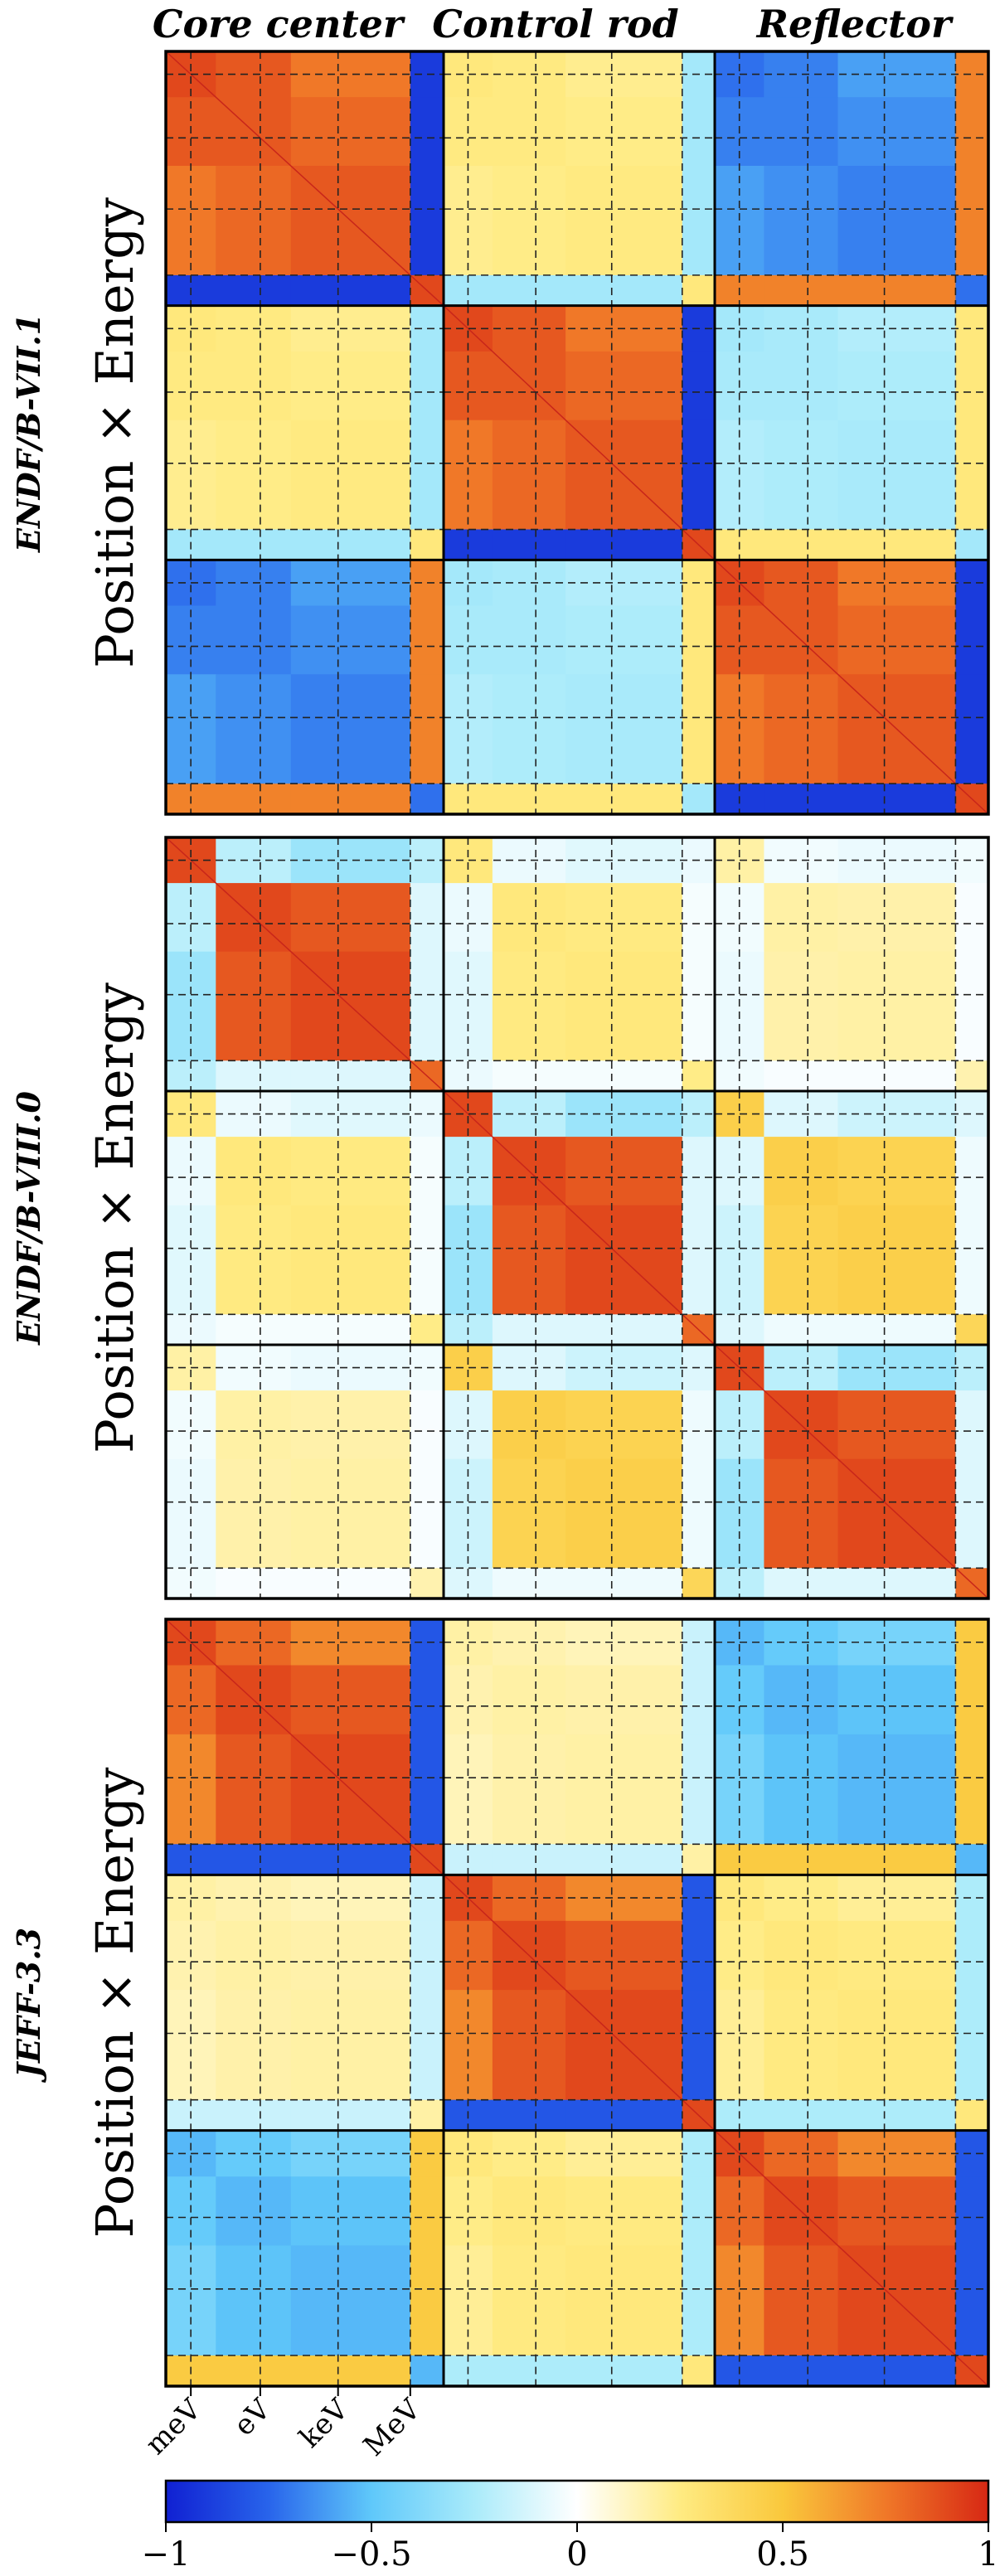 This screenshot has width=995, height=2576. Describe the element at coordinates (115, 1217) in the screenshot. I see `position-energy-label-1: Position × Energy` at that location.